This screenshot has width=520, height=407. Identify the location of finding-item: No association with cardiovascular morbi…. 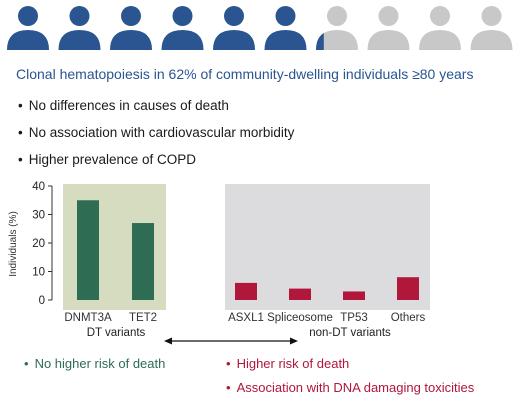
(156, 132).